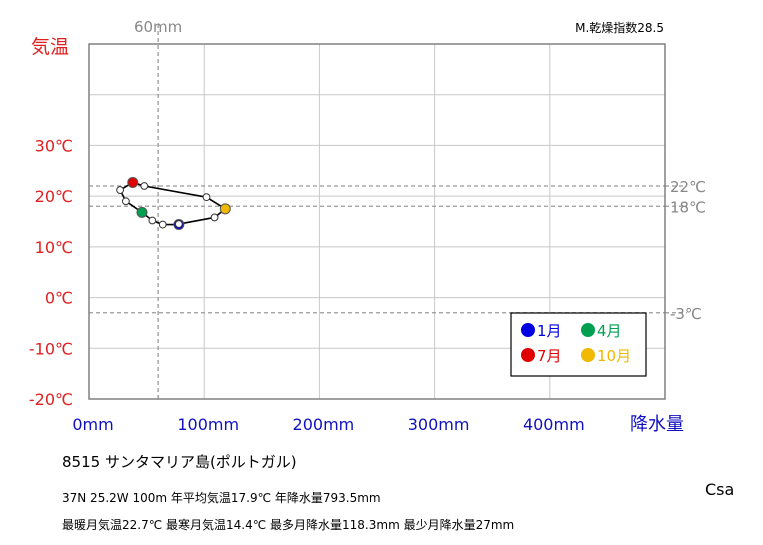 The width and height of the screenshot is (763, 545). Describe the element at coordinates (158, 27) in the screenshot. I see `reference-label-precip: 60mm` at that location.